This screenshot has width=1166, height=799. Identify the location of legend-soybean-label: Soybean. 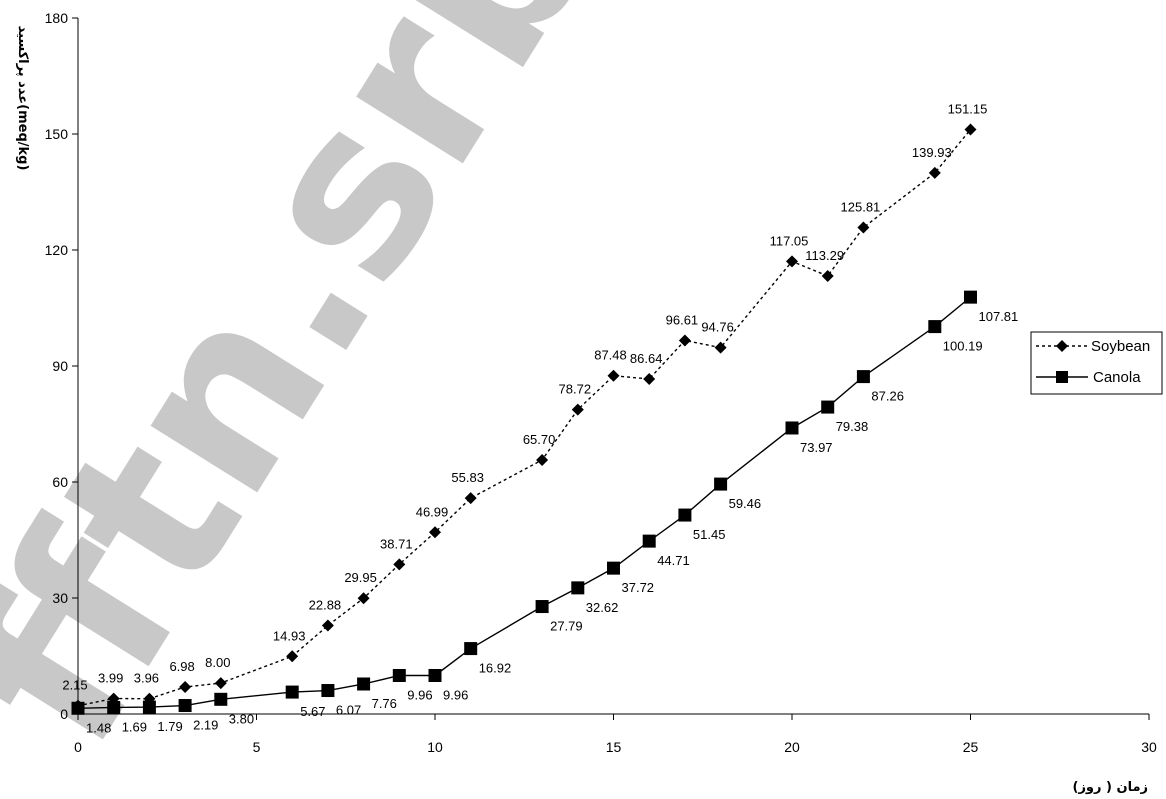
(1120, 346).